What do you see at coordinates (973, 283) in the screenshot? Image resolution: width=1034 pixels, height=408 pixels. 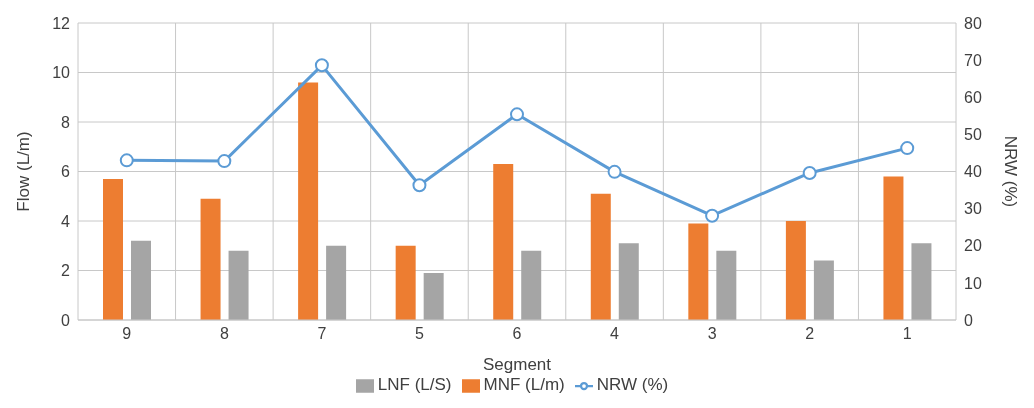 I see `y2-tick-label: 10` at bounding box center [973, 283].